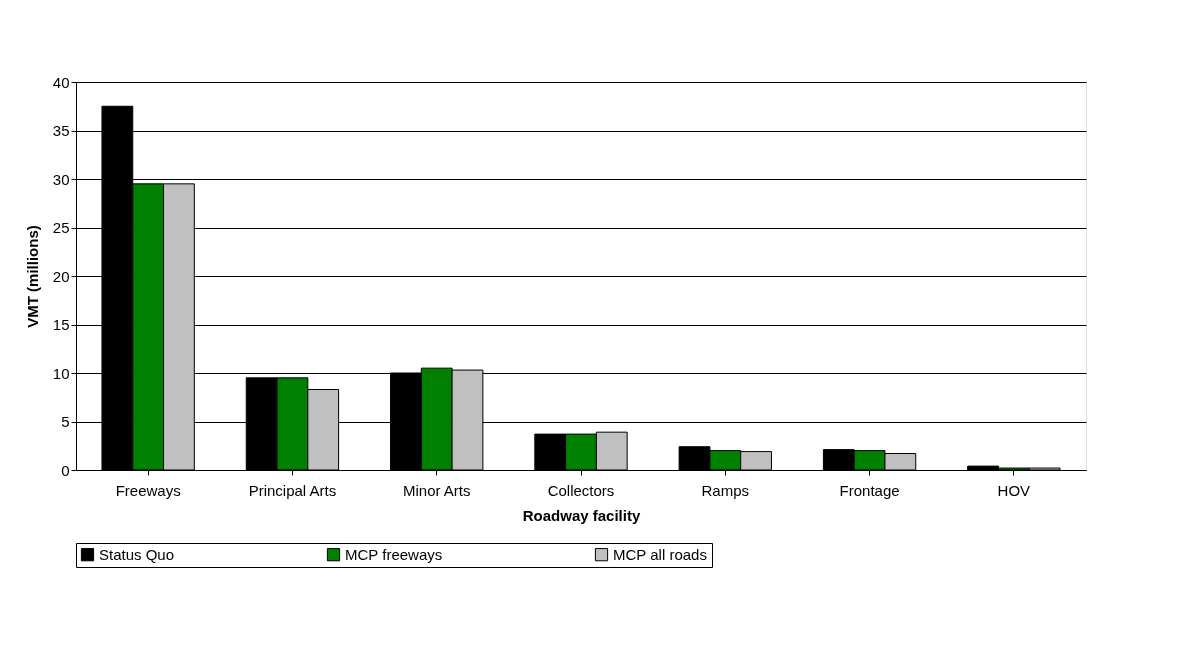 Image resolution: width=1181 pixels, height=647 pixels. I want to click on x-axis-title: Roadway facility, so click(581, 515).